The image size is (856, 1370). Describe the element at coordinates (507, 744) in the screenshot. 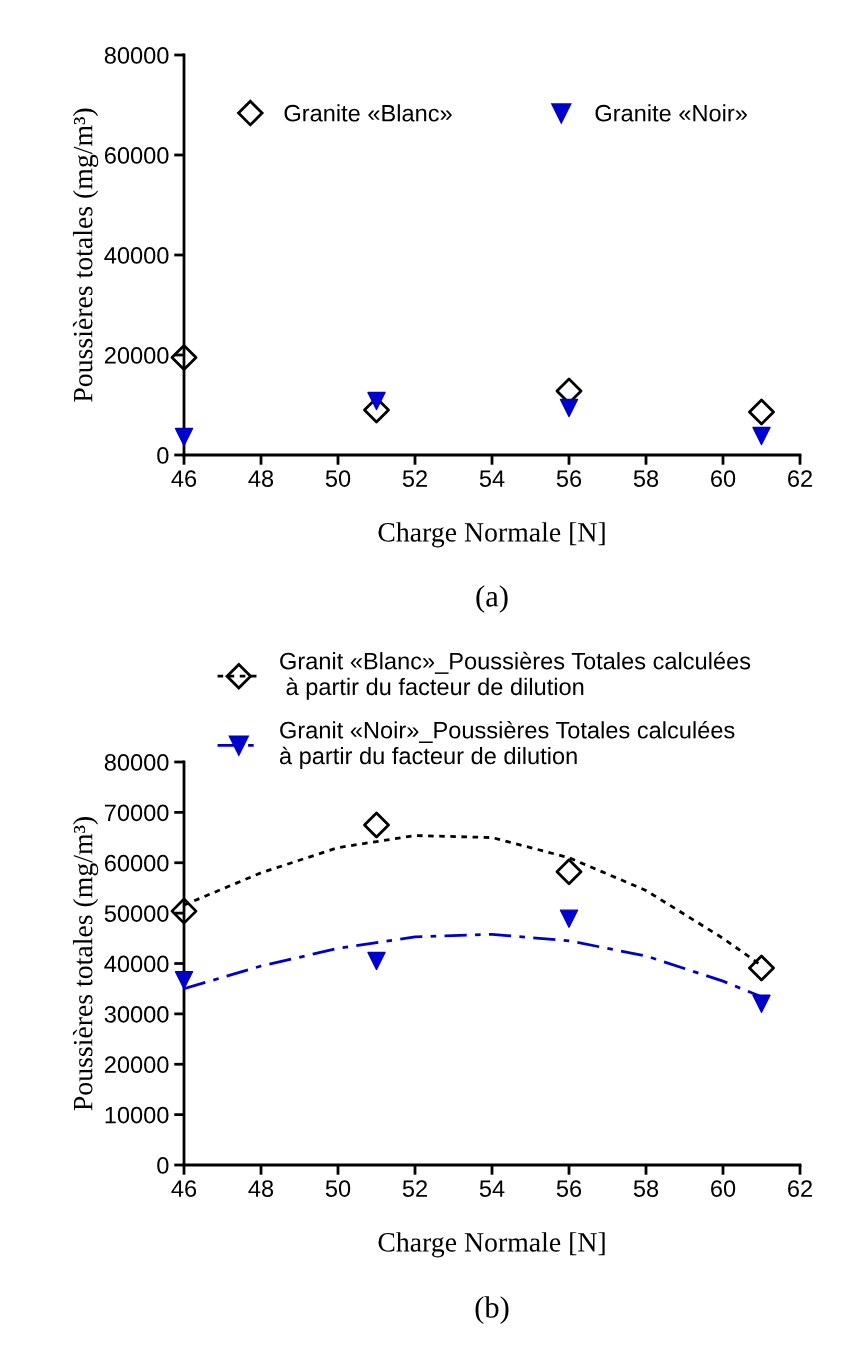

I see `legend-label: Granit «Noir»_Poussières Totales calculées à partir du facteur de dilution` at that location.